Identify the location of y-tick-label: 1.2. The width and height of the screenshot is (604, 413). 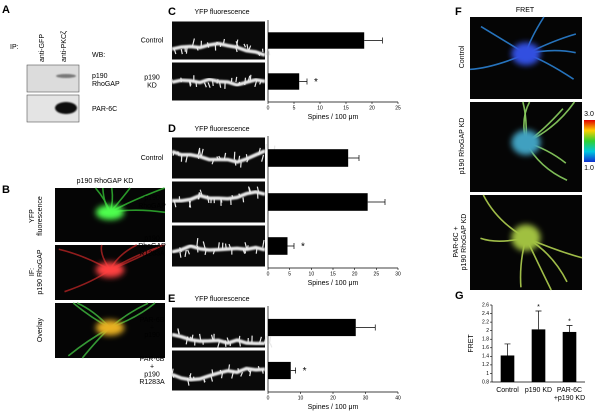
(485, 365).